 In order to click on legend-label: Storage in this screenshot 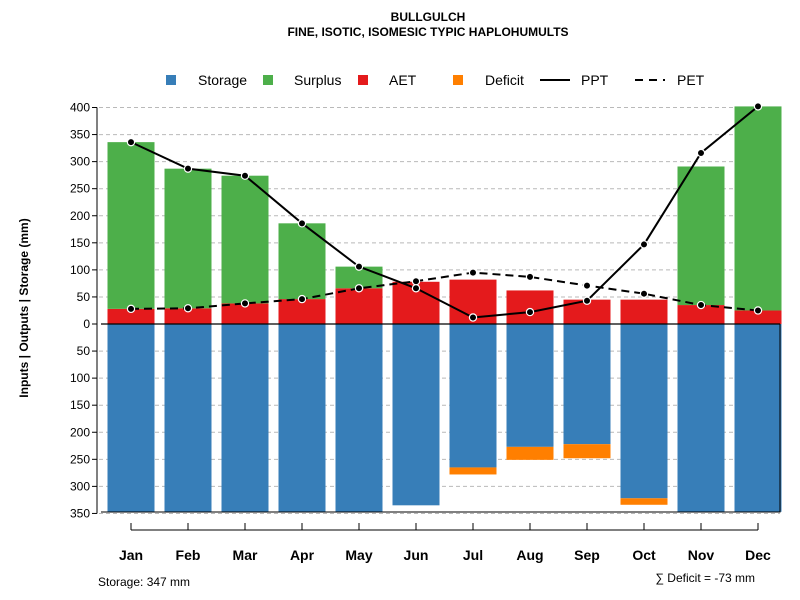, I will do `click(222, 80)`.